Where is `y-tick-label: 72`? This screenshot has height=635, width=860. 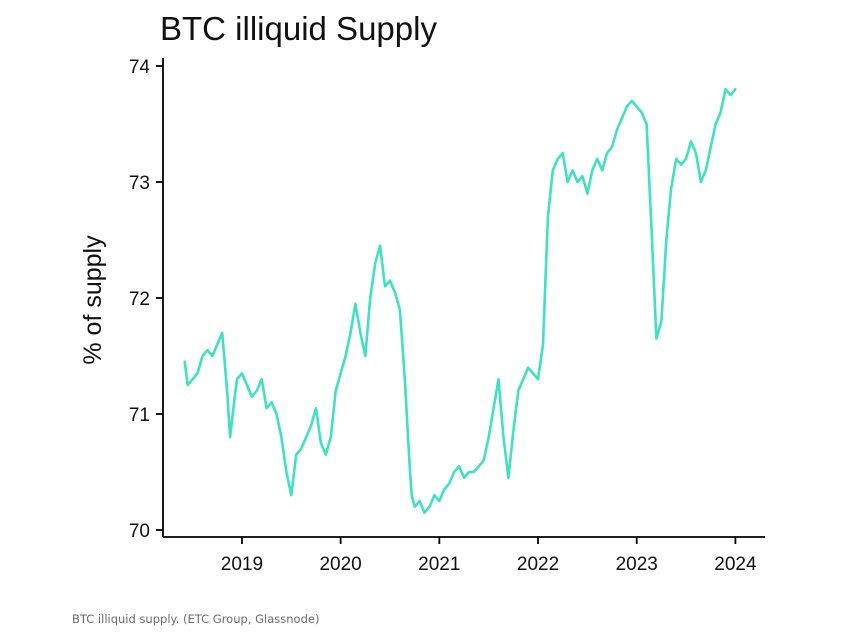
y-tick-label: 72 is located at coordinates (139, 299).